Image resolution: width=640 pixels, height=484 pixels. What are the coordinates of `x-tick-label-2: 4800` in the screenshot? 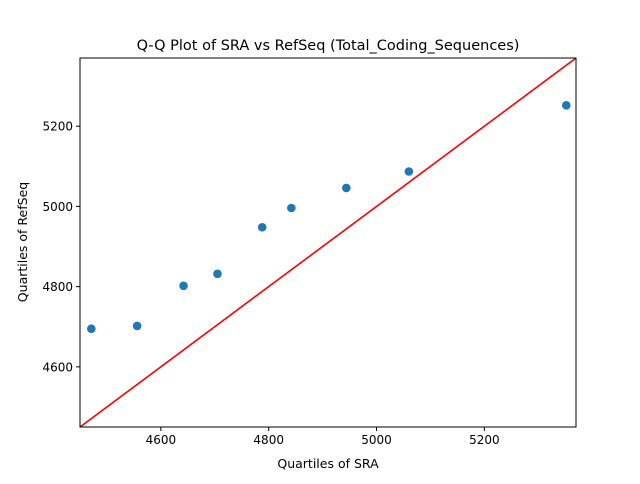 It's located at (268, 440).